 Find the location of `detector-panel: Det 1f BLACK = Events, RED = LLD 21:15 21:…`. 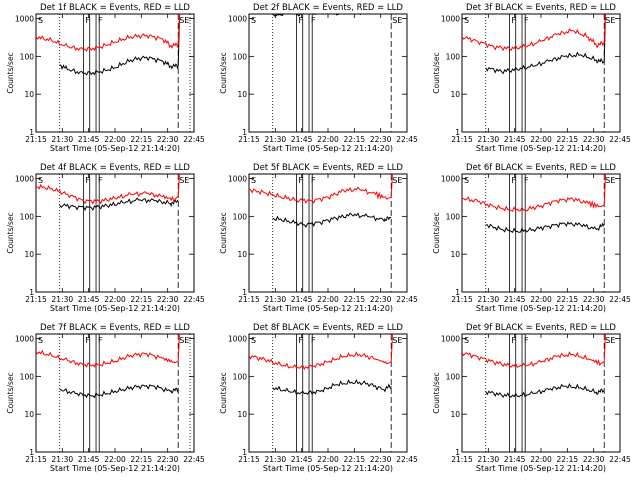

detector-panel: Det 1f BLACK = Events, RED = LLD 21:15 21:… is located at coordinates (105, 78).